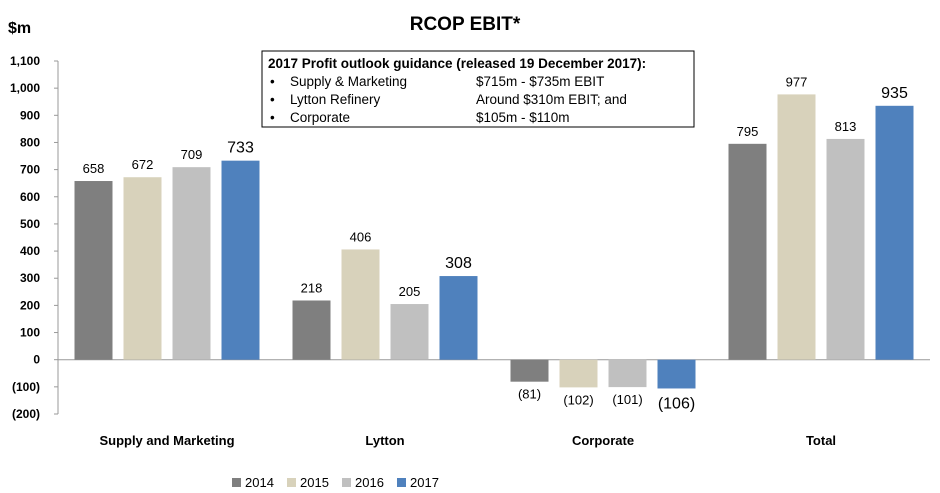 The height and width of the screenshot is (493, 940). I want to click on data-label: 733, so click(240, 148).